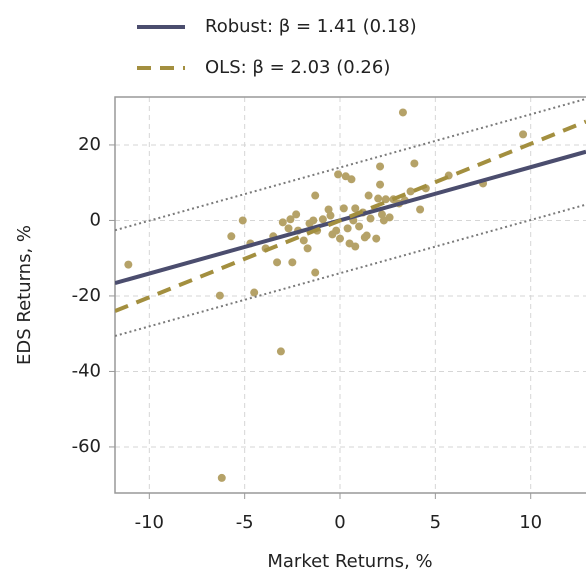  Describe the element at coordinates (530, 522) in the screenshot. I see `x-tick-label: 10` at that location.